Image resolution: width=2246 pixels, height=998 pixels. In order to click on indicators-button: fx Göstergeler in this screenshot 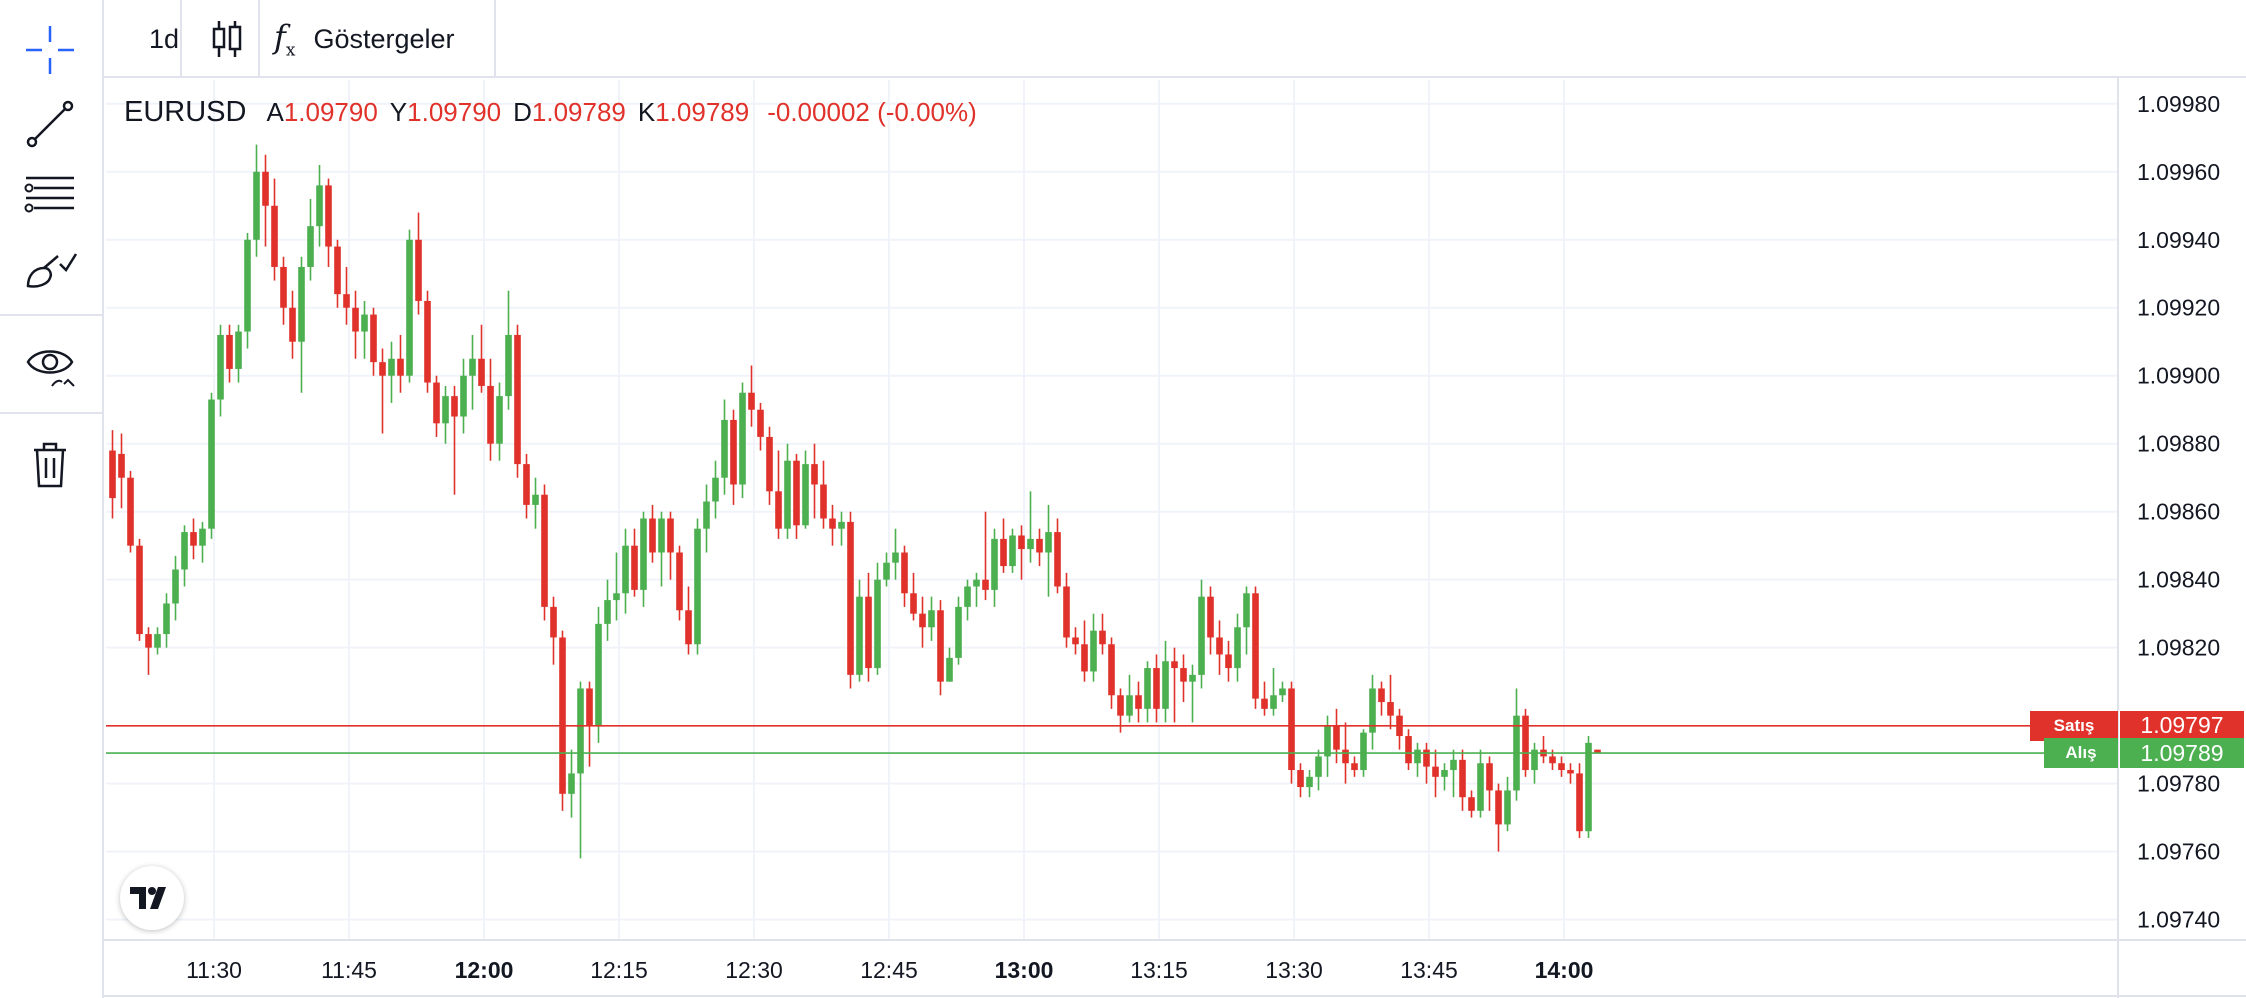, I will do `click(399, 39)`.